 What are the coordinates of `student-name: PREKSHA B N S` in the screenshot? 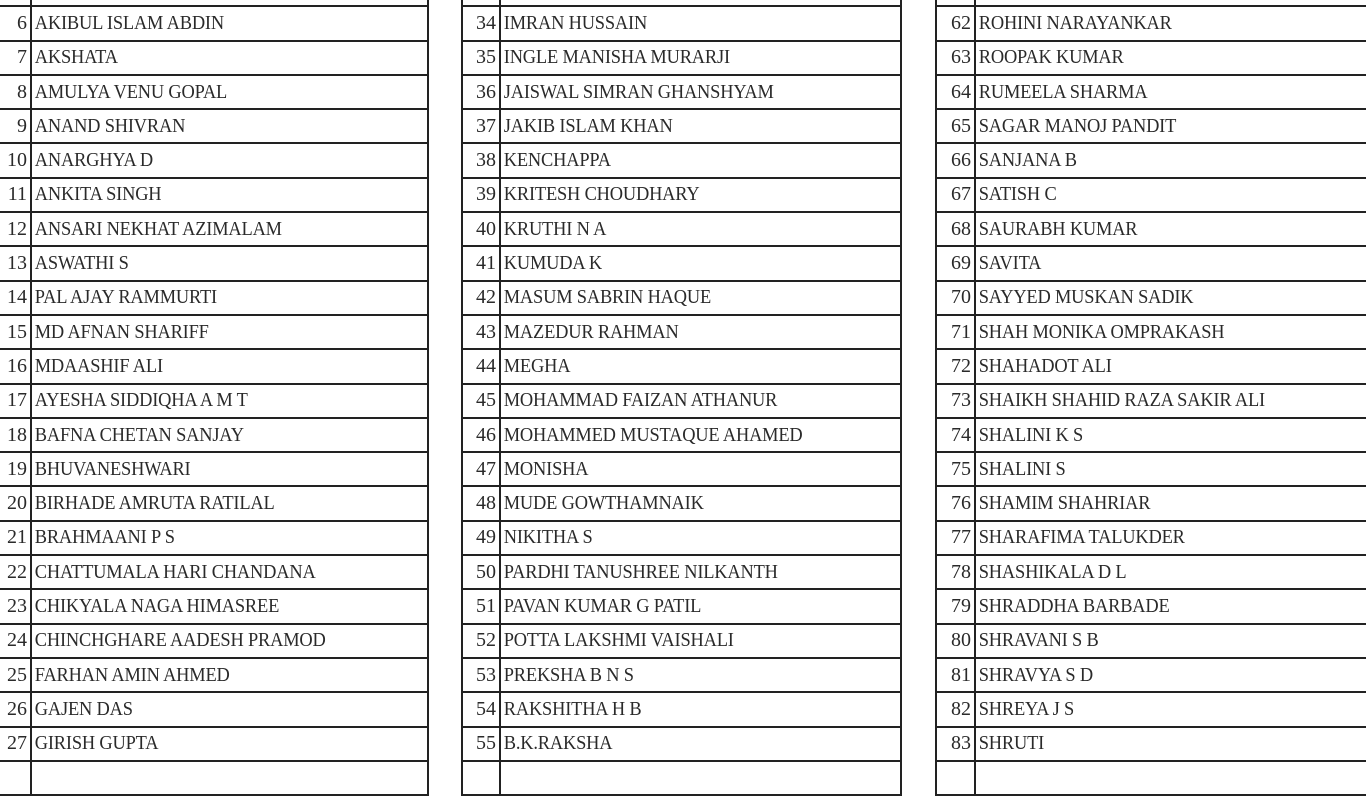 It's located at (568, 674).